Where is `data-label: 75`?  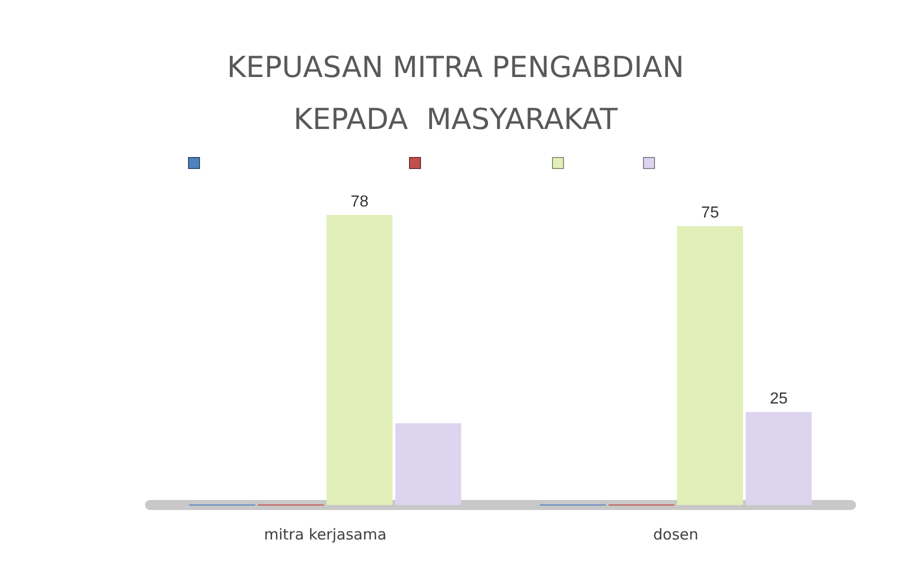
data-label: 75 is located at coordinates (710, 213).